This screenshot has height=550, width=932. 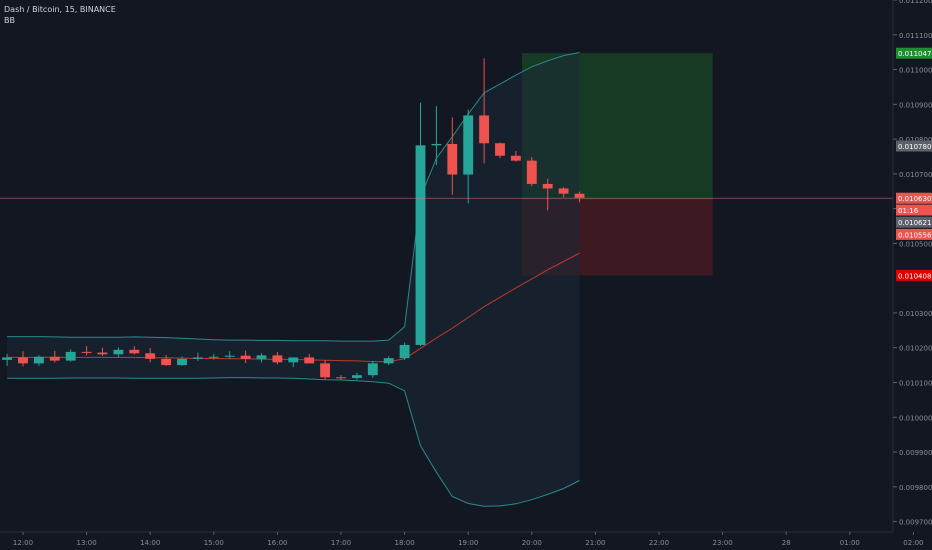 What do you see at coordinates (915, 488) in the screenshot?
I see `price-tick-label: 0.009800` at bounding box center [915, 488].